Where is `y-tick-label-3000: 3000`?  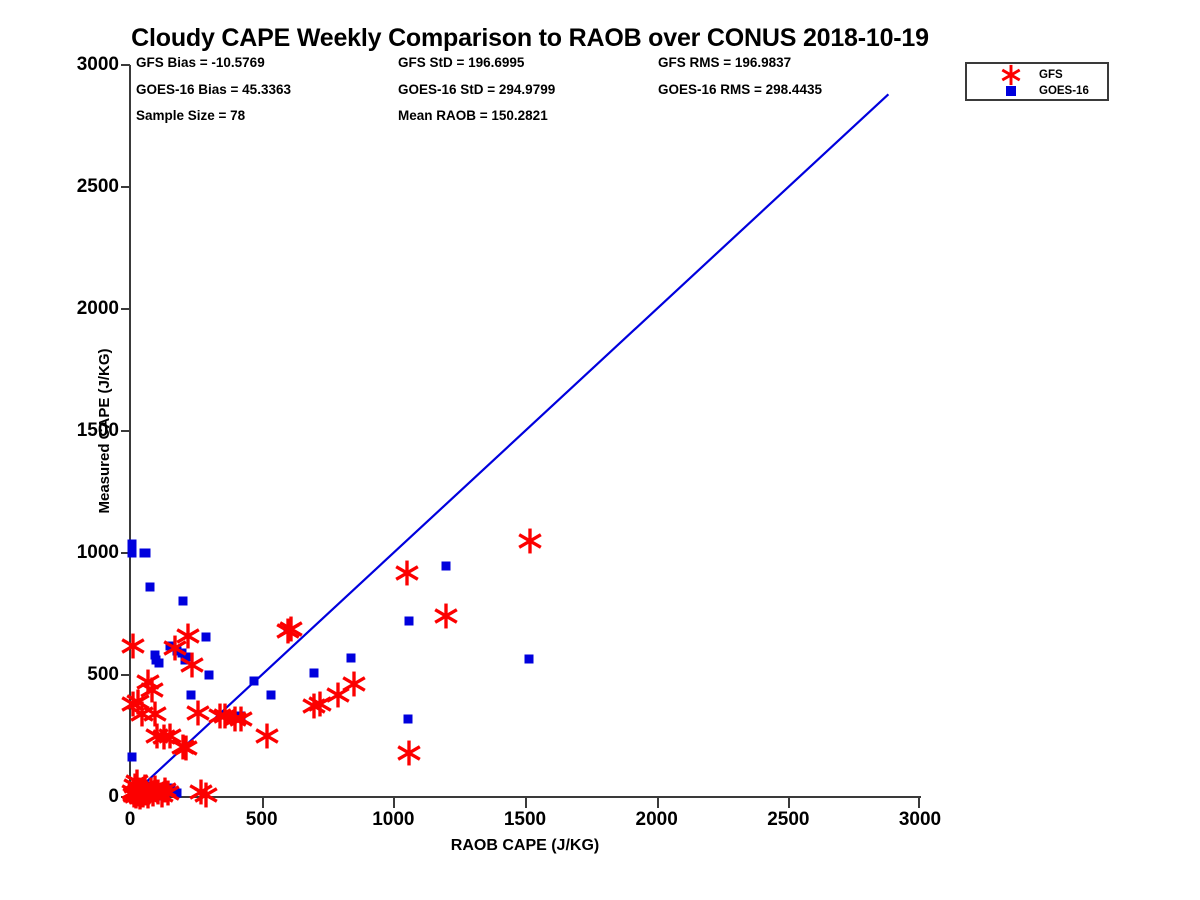
y-tick-label-3000: 3000 is located at coordinates (97, 64).